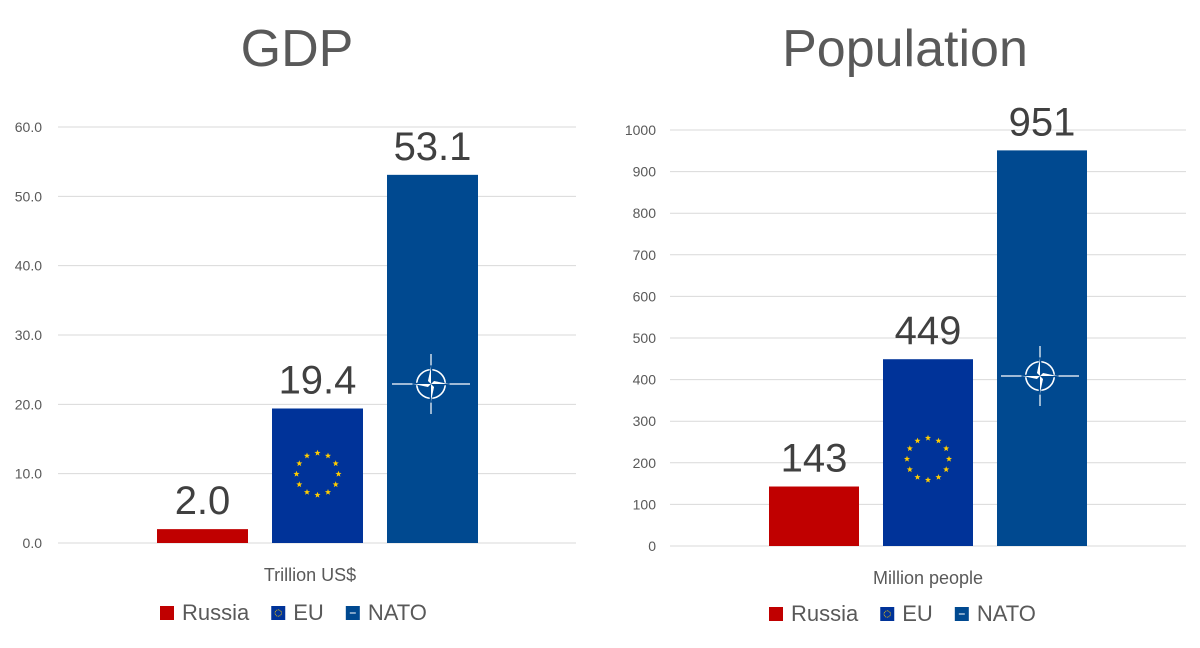  I want to click on legend-item-russia: Russia, so click(205, 612).